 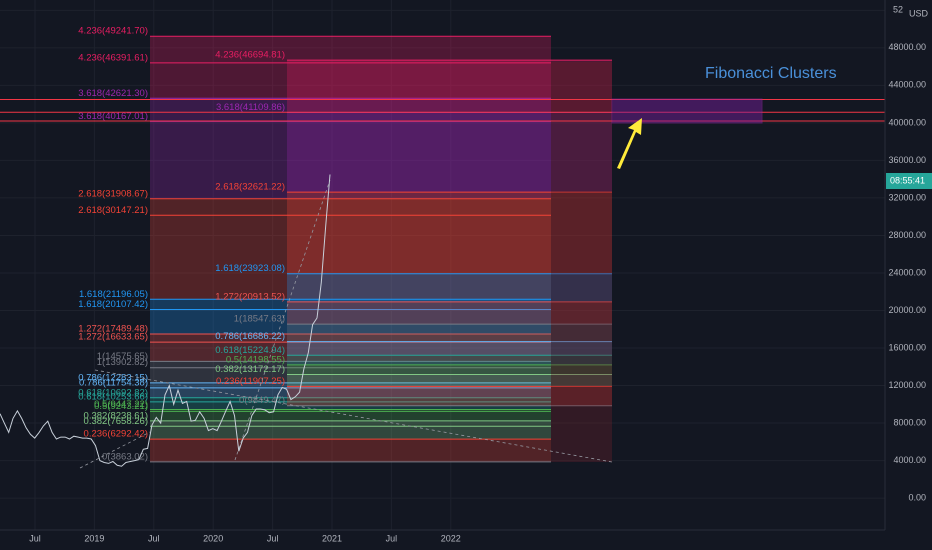 What do you see at coordinates (122, 362) in the screenshot?
I see `fib-label: 1(13902.82)` at bounding box center [122, 362].